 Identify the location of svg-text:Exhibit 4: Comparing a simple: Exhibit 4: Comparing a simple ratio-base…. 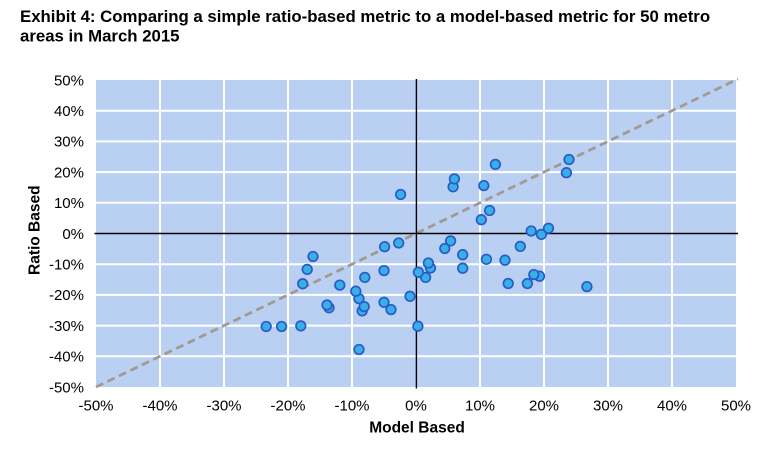
(365, 16).